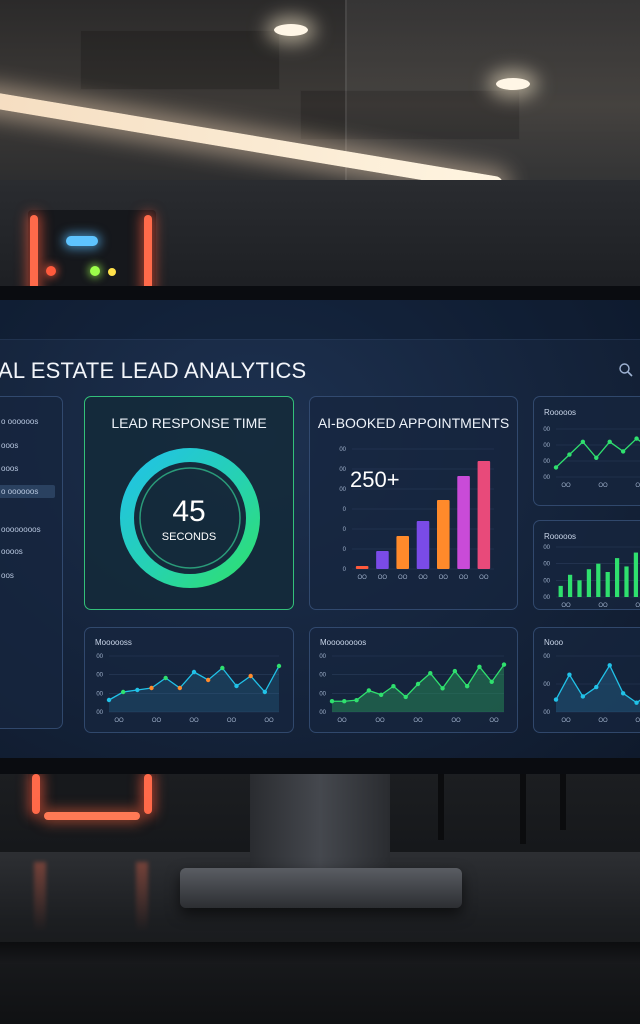 The image size is (640, 1024). I want to click on ceiling-panel, so click(180, 60).